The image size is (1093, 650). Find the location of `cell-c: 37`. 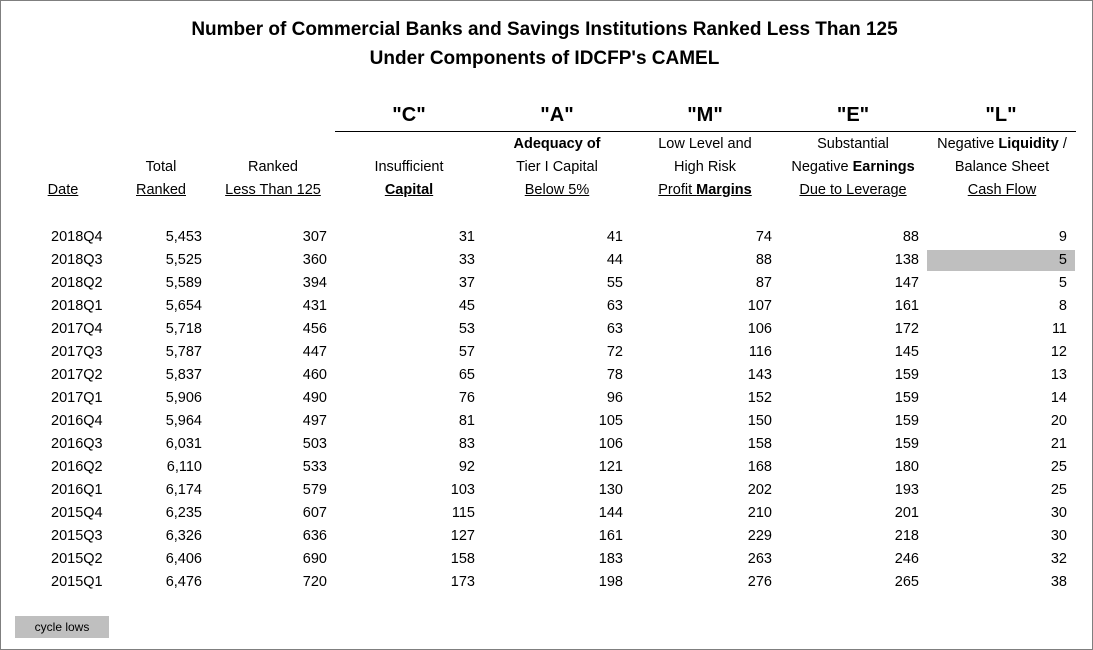

cell-c: 37 is located at coordinates (466, 283).